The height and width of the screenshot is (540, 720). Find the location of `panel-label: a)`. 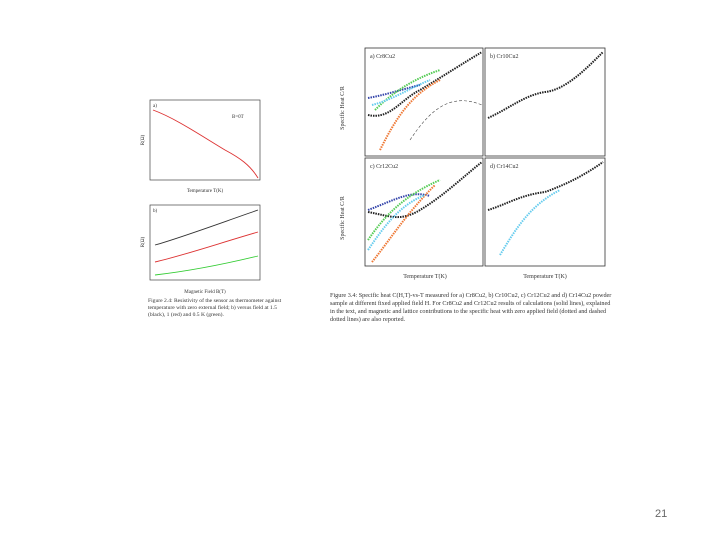

panel-label: a) is located at coordinates (155, 106).